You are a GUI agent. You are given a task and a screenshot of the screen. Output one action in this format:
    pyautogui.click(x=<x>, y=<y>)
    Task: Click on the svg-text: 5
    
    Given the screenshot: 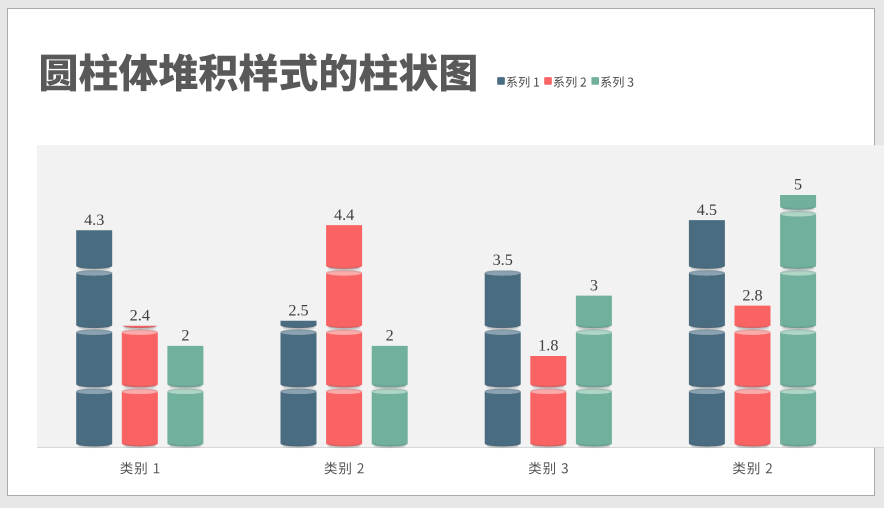 What is the action you would take?
    pyautogui.click(x=798, y=185)
    